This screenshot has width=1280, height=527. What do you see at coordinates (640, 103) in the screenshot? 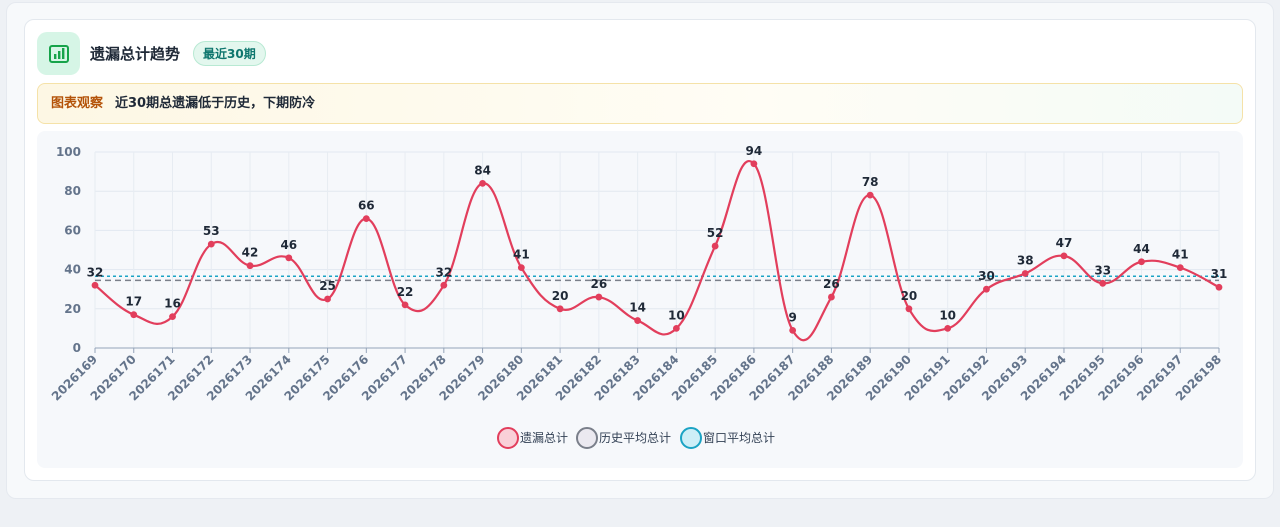
I see `insight-banner: 图表观察 近30期总遗漏低于历史，下期防冷` at bounding box center [640, 103].